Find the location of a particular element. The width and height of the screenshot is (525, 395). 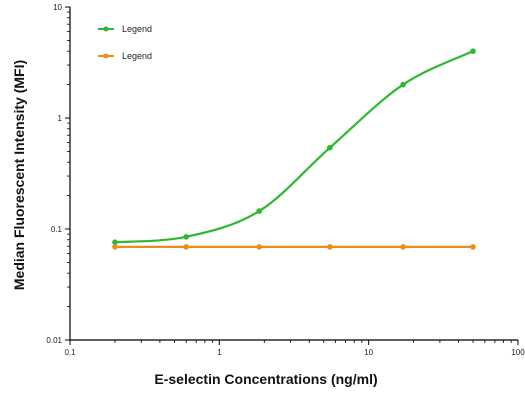

x-tick-label: 10 is located at coordinates (368, 352).